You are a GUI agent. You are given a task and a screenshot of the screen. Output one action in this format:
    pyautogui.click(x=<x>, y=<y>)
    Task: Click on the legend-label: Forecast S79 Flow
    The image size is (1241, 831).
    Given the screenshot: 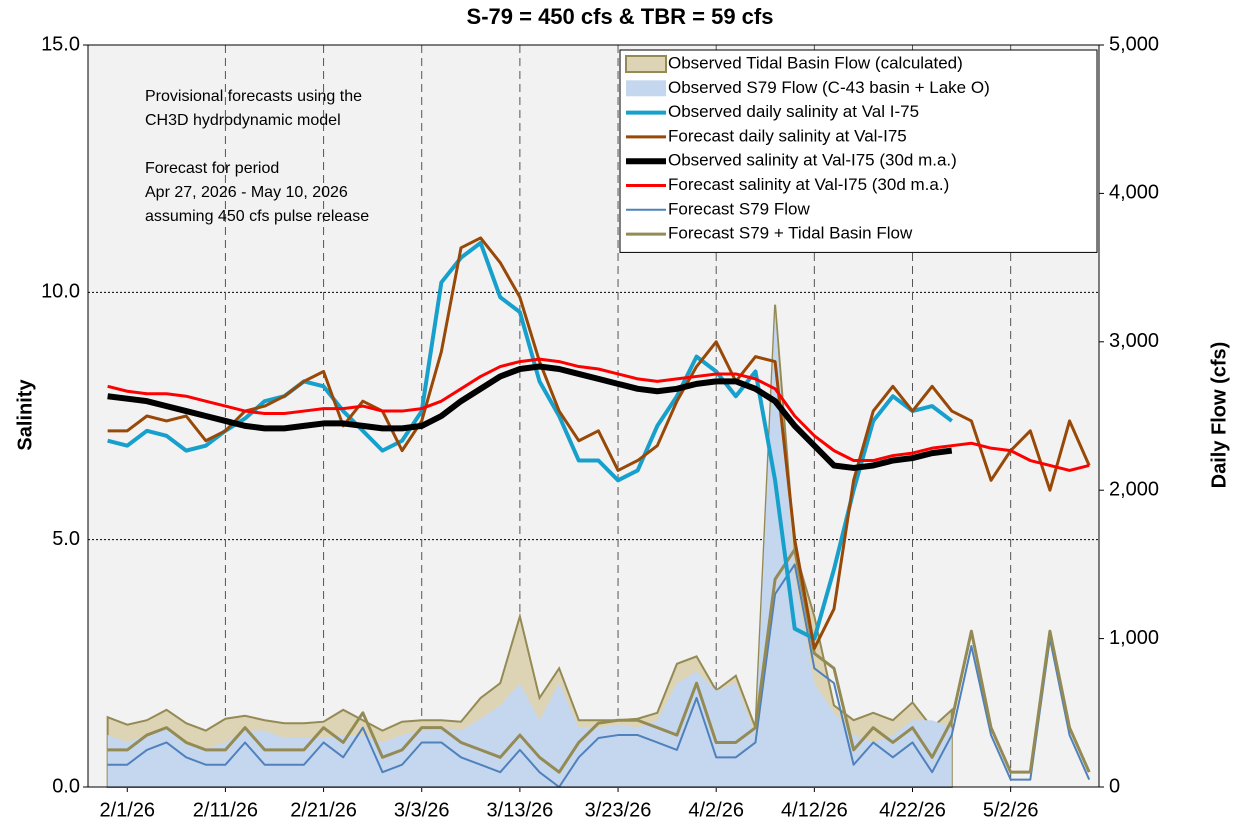 What is the action you would take?
    pyautogui.click(x=739, y=208)
    